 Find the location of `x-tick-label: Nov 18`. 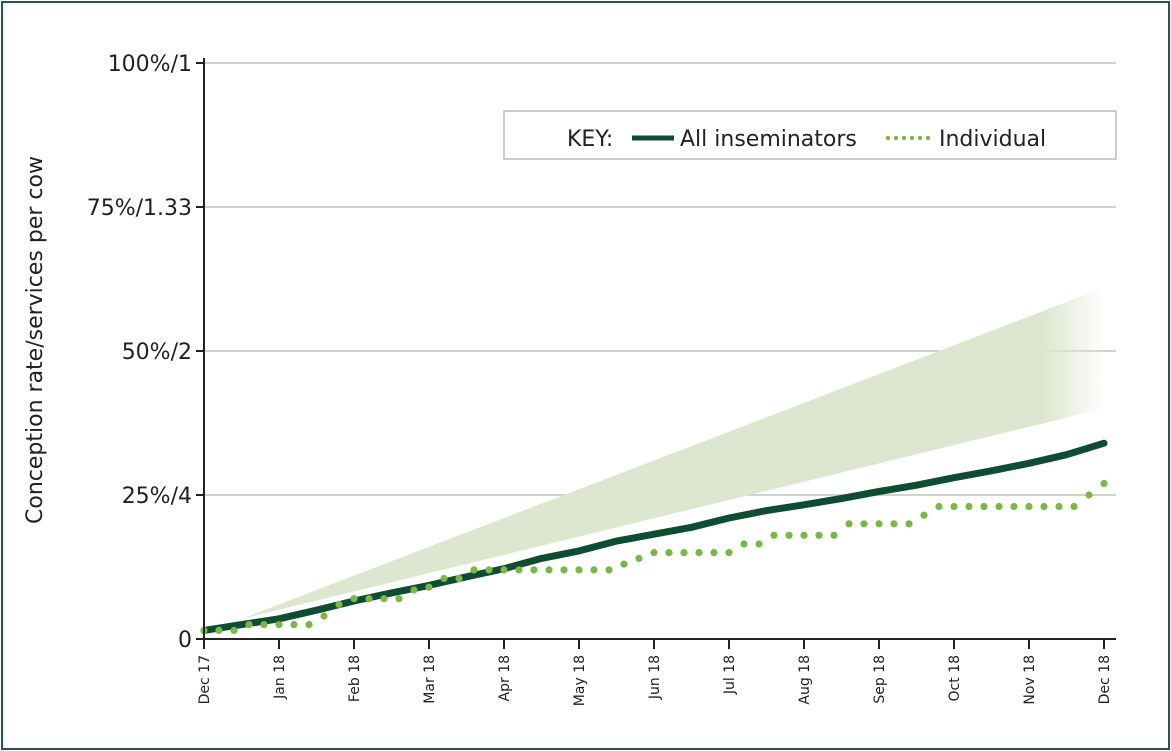

x-tick-label: Nov 18 is located at coordinates (1030, 680).